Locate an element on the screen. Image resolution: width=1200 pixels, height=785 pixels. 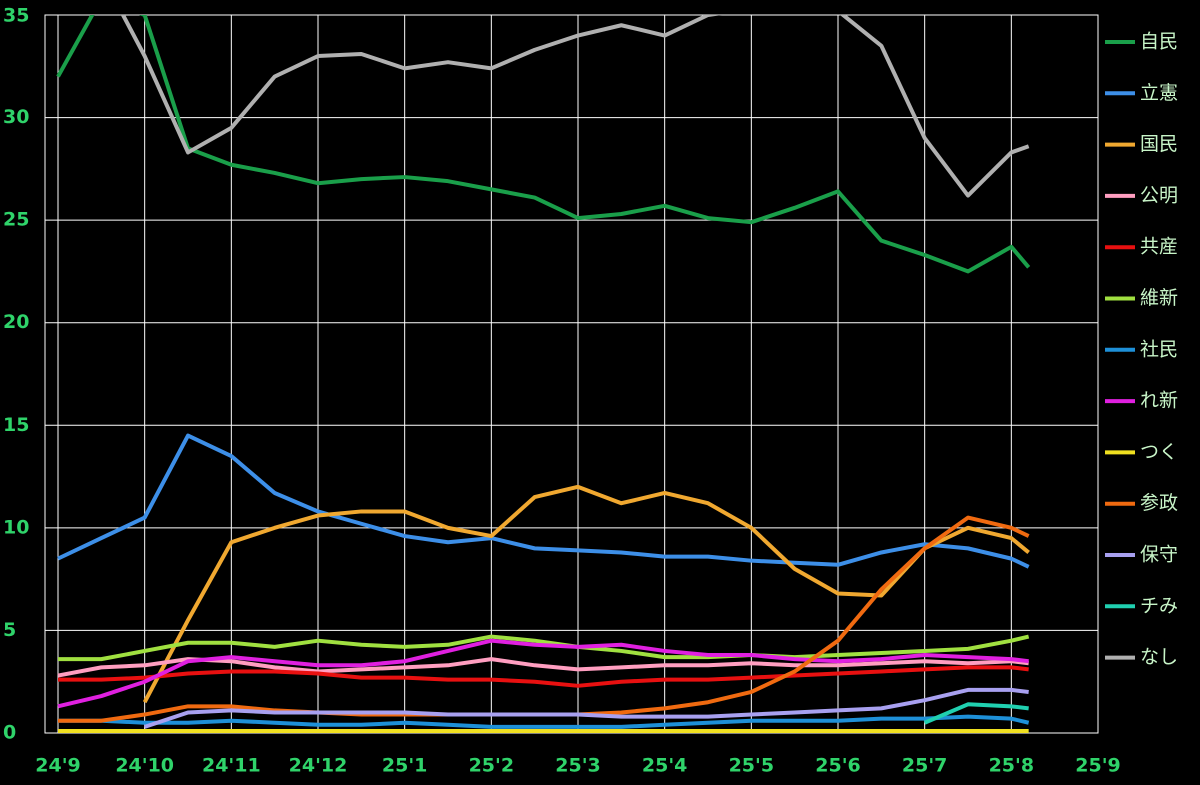
x-tick-label: 25'8 is located at coordinates (1011, 766).